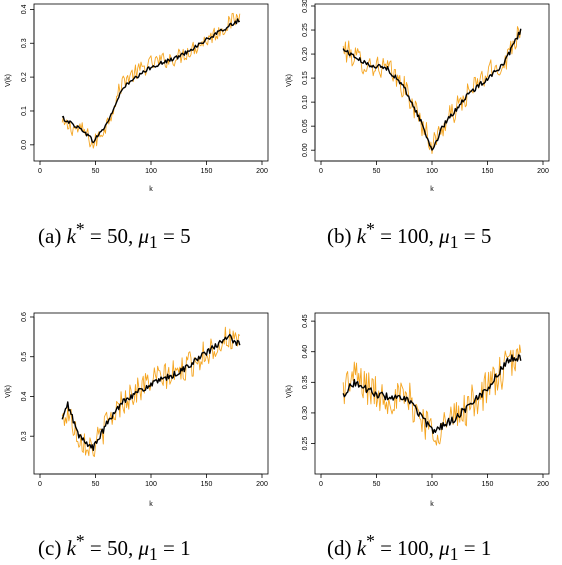  I want to click on y-tick-label: 0.45, so click(305, 321).